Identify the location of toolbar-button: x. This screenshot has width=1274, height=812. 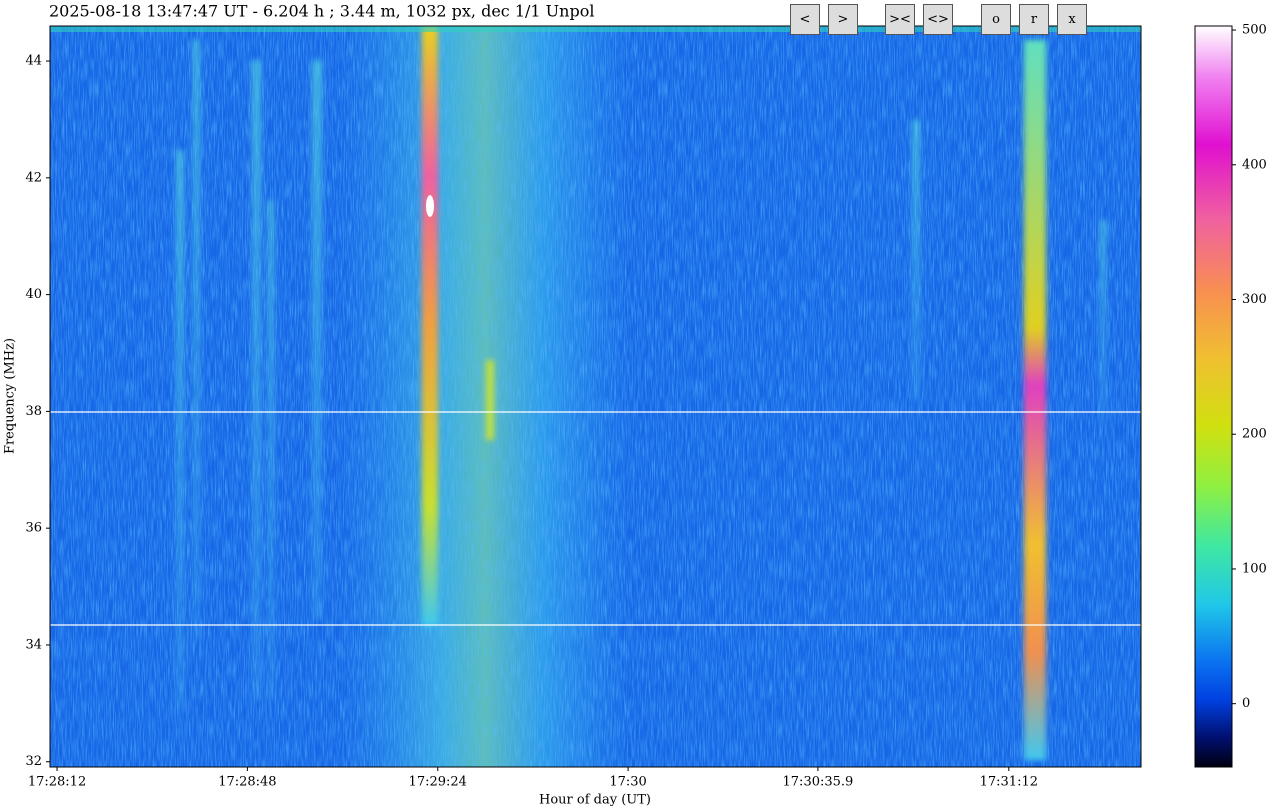
(1072, 19).